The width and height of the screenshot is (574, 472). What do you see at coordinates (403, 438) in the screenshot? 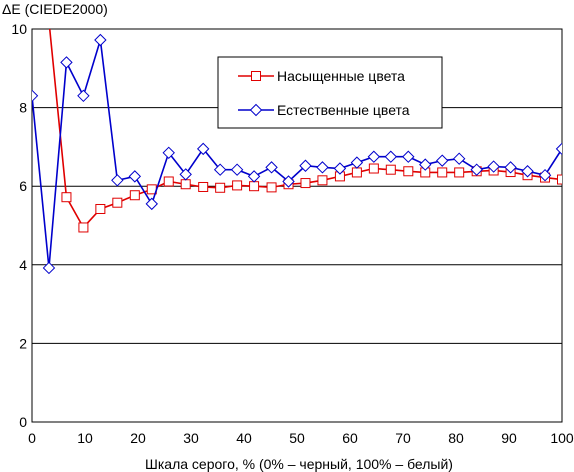
I see `x-tick-label: 70` at bounding box center [403, 438].